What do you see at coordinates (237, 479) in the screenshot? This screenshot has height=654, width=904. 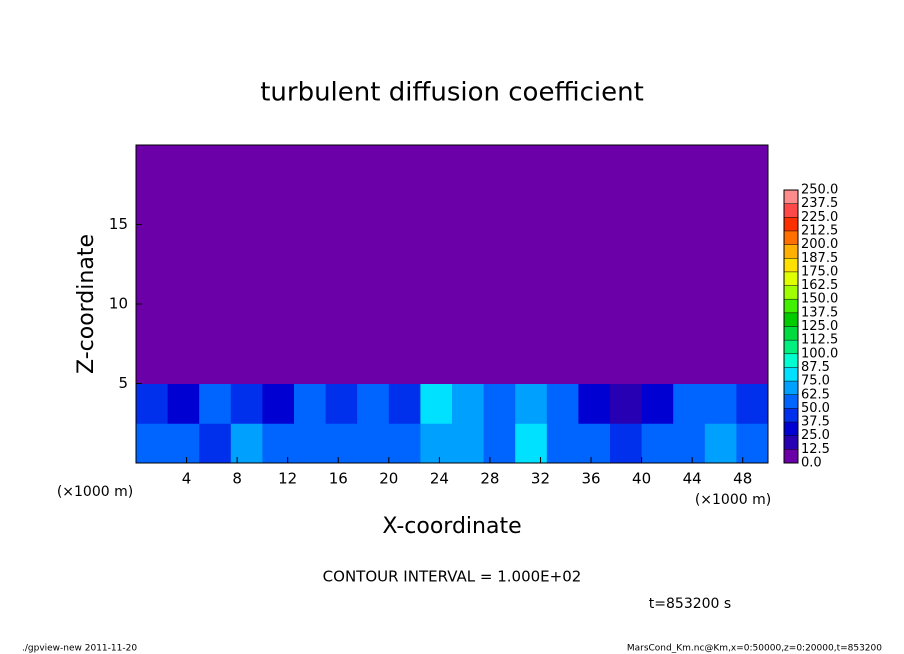 I see `x-tick-label: 8` at bounding box center [237, 479].